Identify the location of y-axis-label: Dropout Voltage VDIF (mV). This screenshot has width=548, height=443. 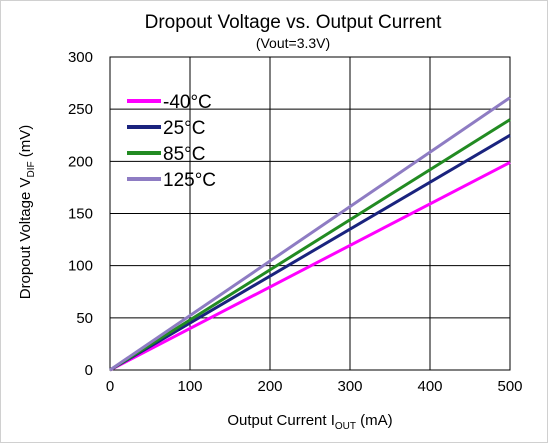
(27, 212).